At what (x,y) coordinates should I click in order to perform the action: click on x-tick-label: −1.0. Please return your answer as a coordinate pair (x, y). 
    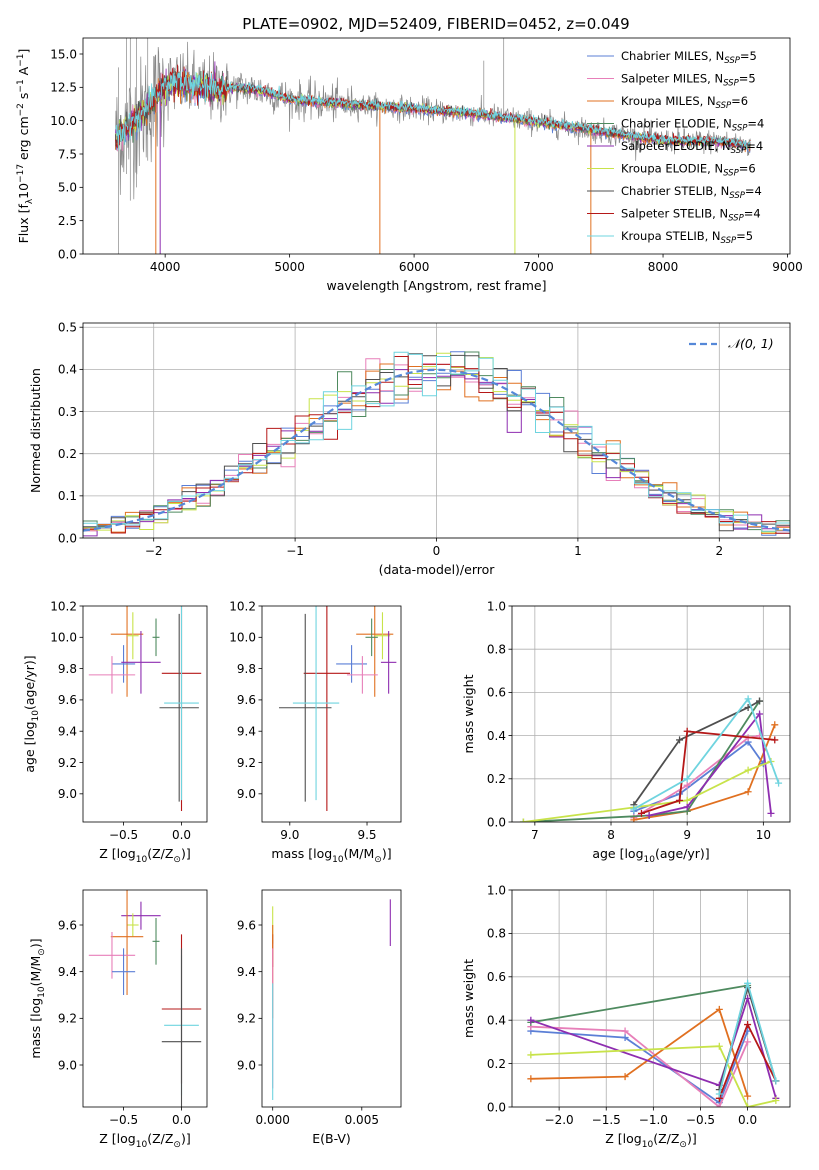
    Looking at the image, I should click on (653, 1120).